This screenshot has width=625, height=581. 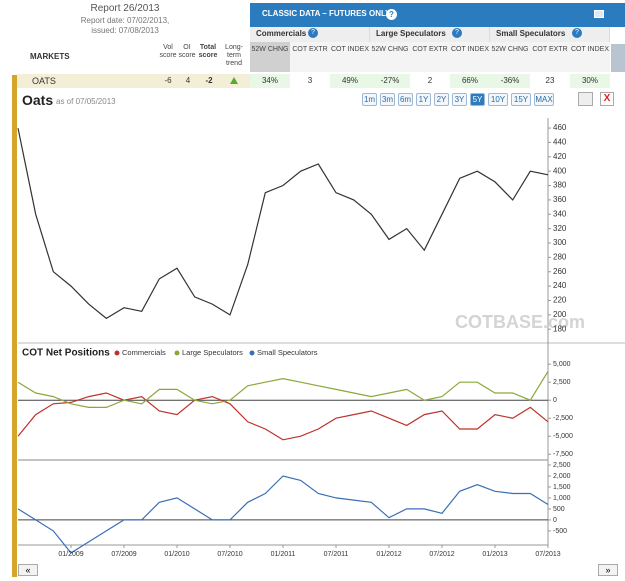 What do you see at coordinates (590, 81) in the screenshot?
I see `cell: 30%` at bounding box center [590, 81].